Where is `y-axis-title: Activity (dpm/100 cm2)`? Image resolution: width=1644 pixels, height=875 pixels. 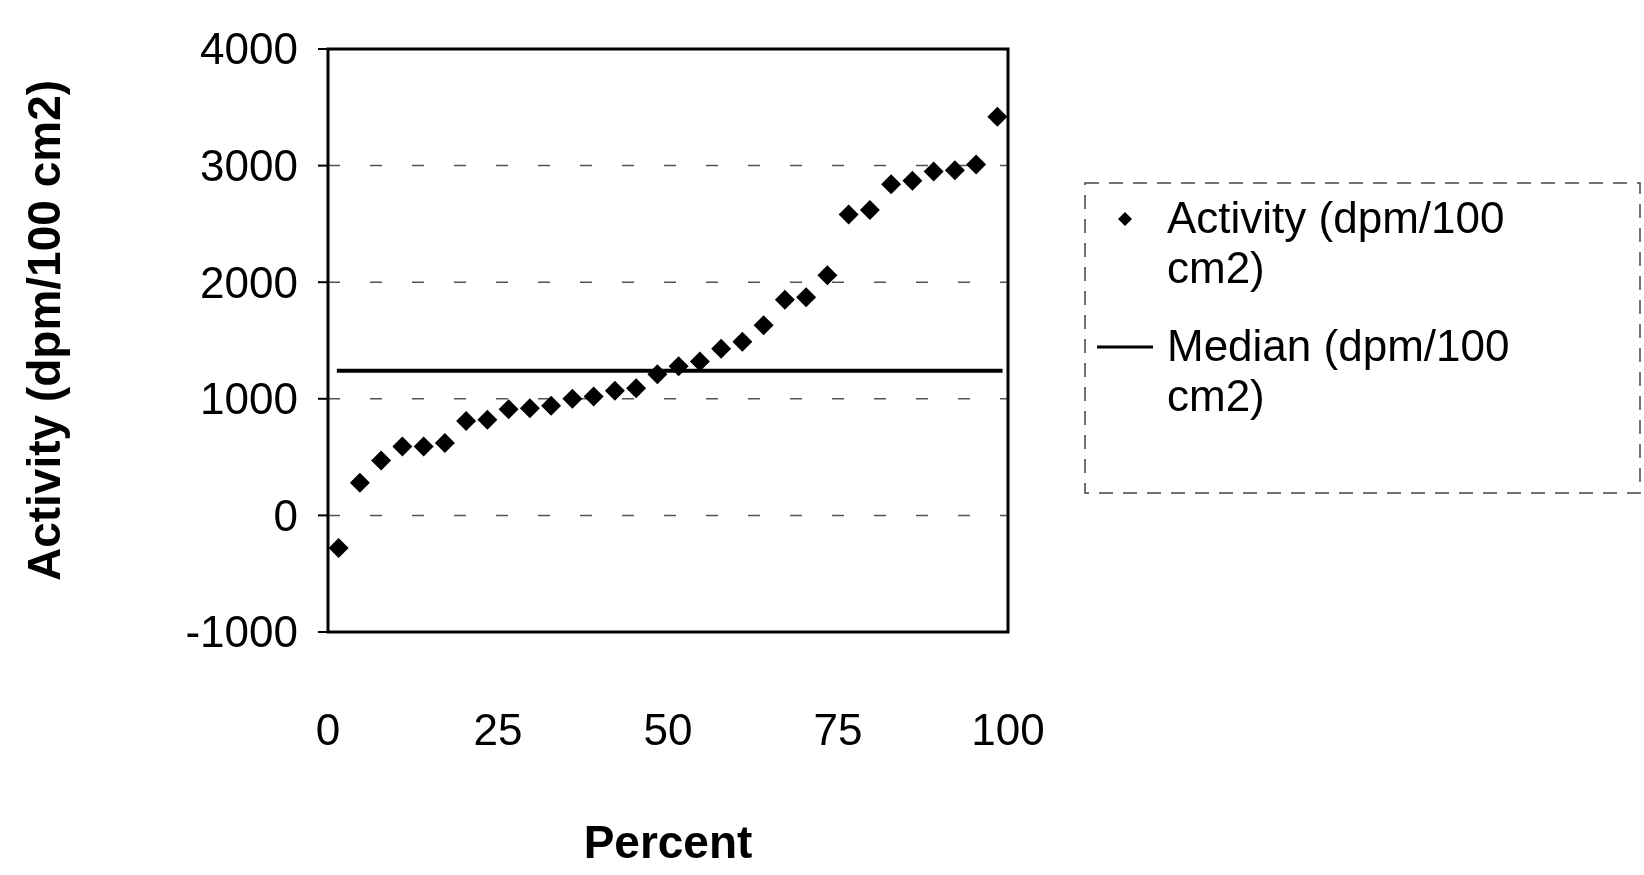
y-axis-title: Activity (dpm/100 cm2) is located at coordinates (44, 330).